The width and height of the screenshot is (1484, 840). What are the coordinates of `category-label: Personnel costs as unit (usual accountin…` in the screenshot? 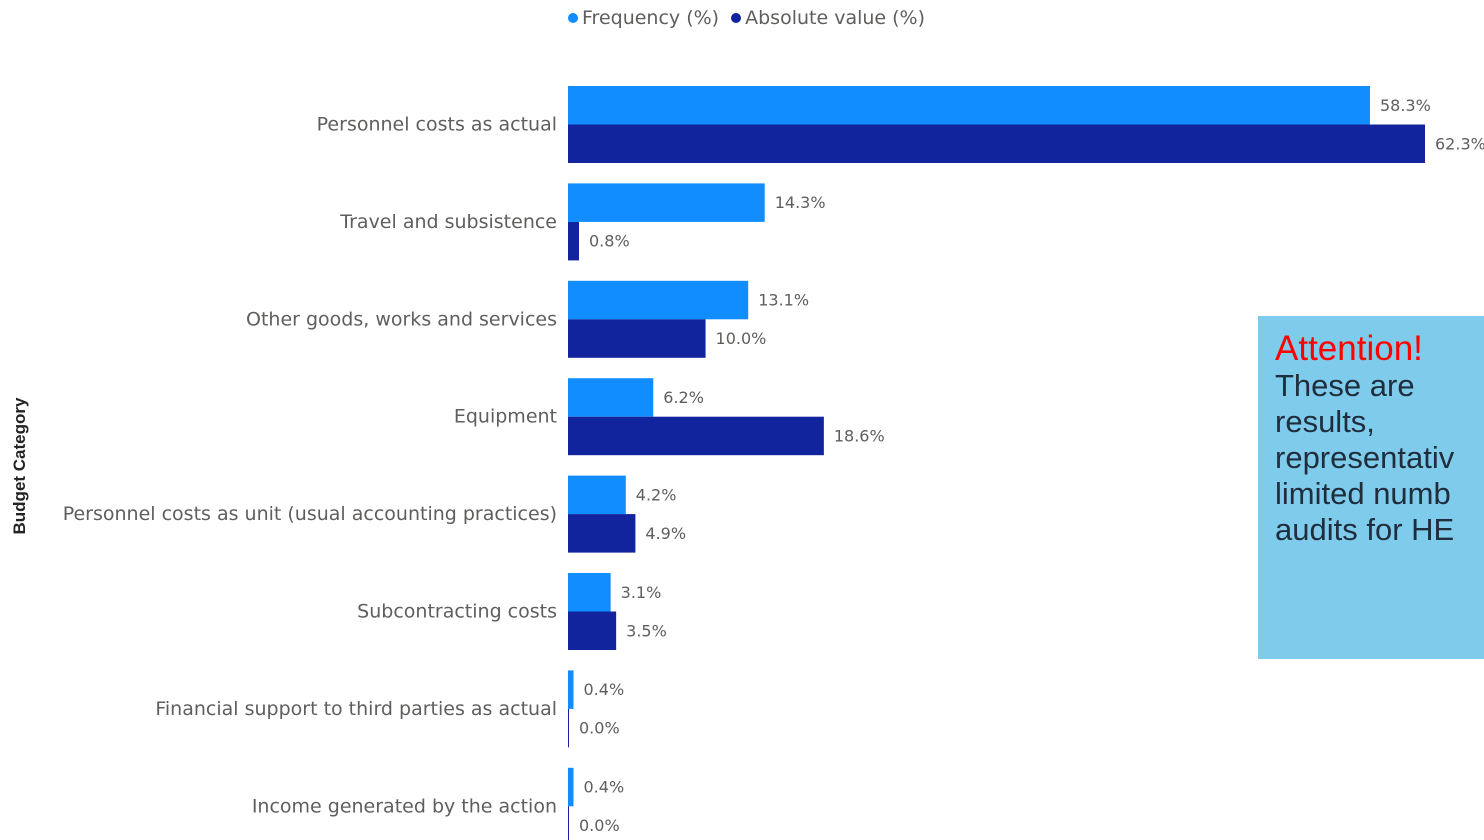 It's located at (310, 514).